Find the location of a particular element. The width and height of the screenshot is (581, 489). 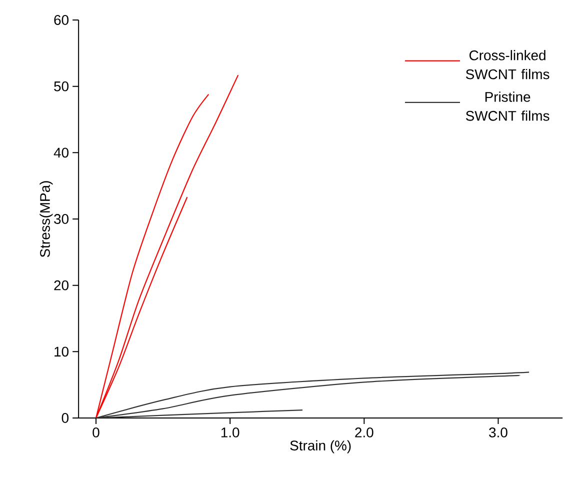

x-tick-label: 3.0 is located at coordinates (498, 433).